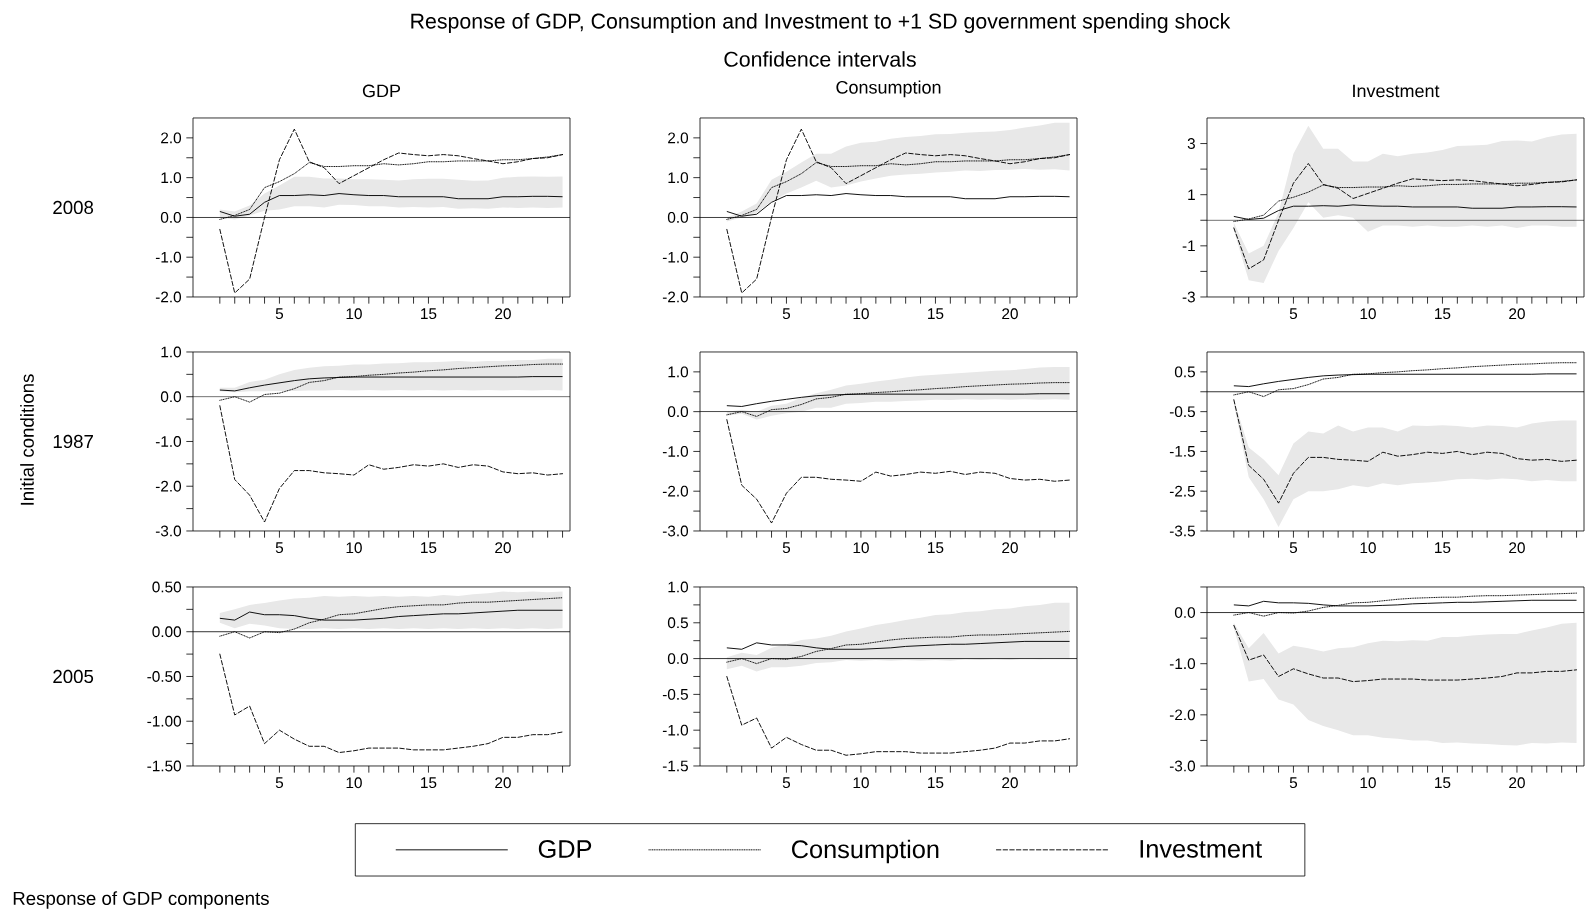  I want to click on y-tick-label: -0.50, so click(164, 676).